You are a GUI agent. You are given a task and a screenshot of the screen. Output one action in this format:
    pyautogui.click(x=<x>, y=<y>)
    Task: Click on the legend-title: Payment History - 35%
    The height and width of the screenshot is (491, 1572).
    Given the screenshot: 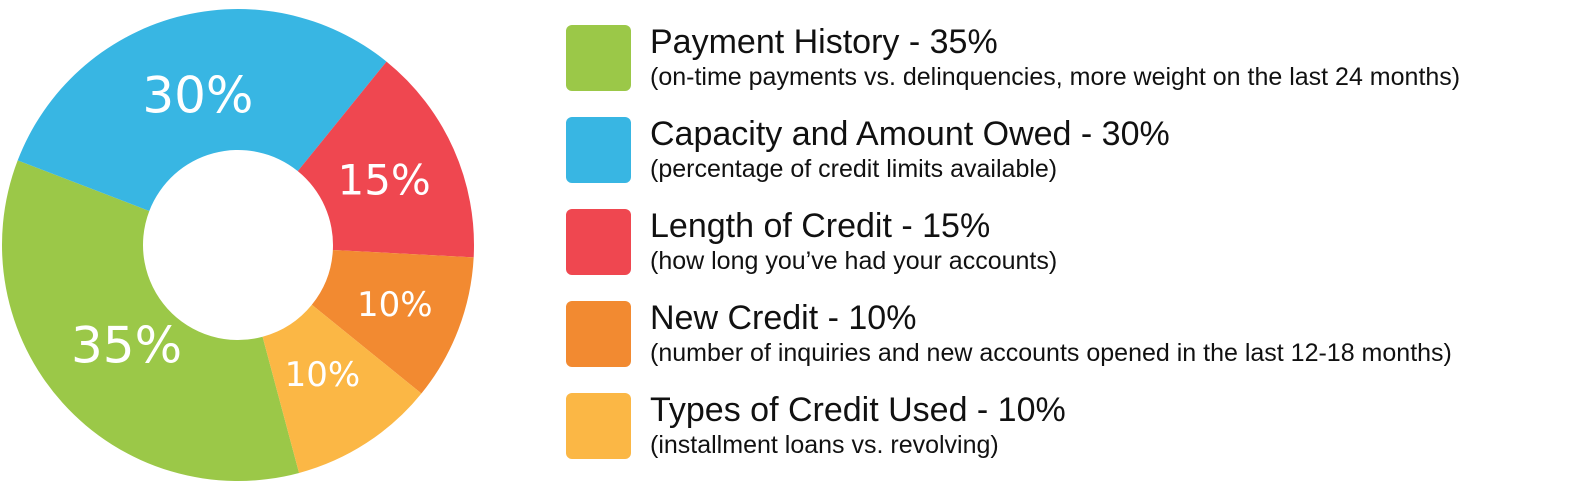 What is the action you would take?
    pyautogui.click(x=824, y=42)
    